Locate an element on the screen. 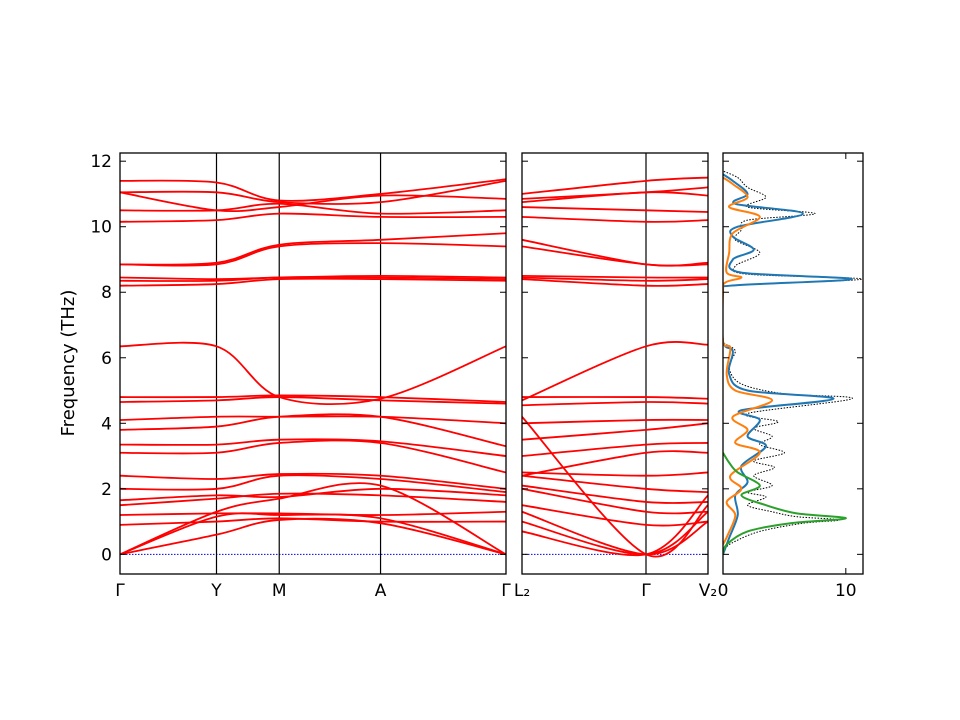 This screenshot has width=960, height=720. kpoint-labels: L₂ Γ V₂ is located at coordinates (615, 591).